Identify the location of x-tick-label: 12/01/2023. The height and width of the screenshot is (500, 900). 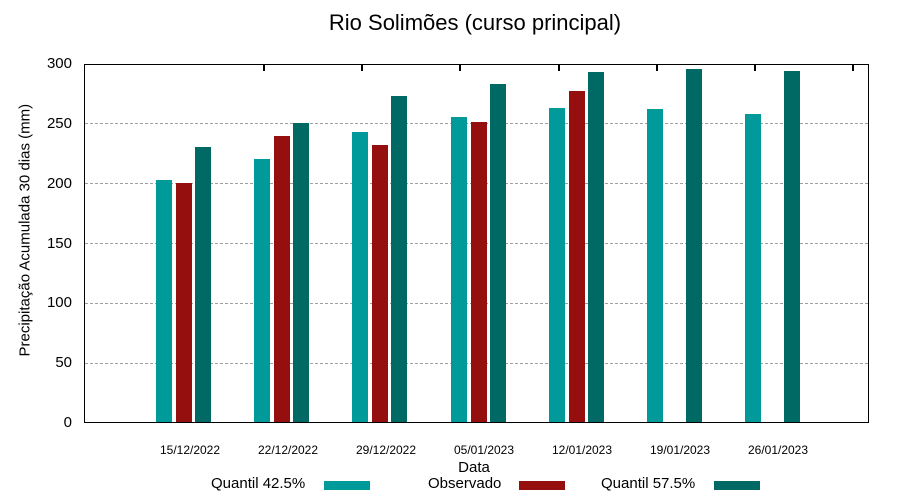
(582, 450).